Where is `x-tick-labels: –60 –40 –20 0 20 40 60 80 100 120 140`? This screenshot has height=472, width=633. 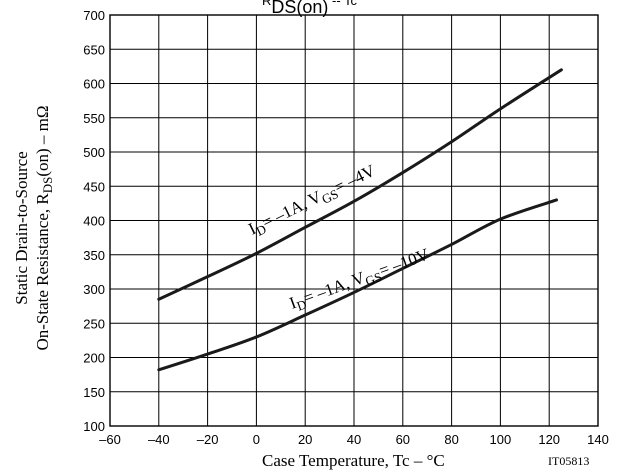
x-tick-labels: –60 –40 –20 0 20 40 60 80 100 120 140 is located at coordinates (354, 439).